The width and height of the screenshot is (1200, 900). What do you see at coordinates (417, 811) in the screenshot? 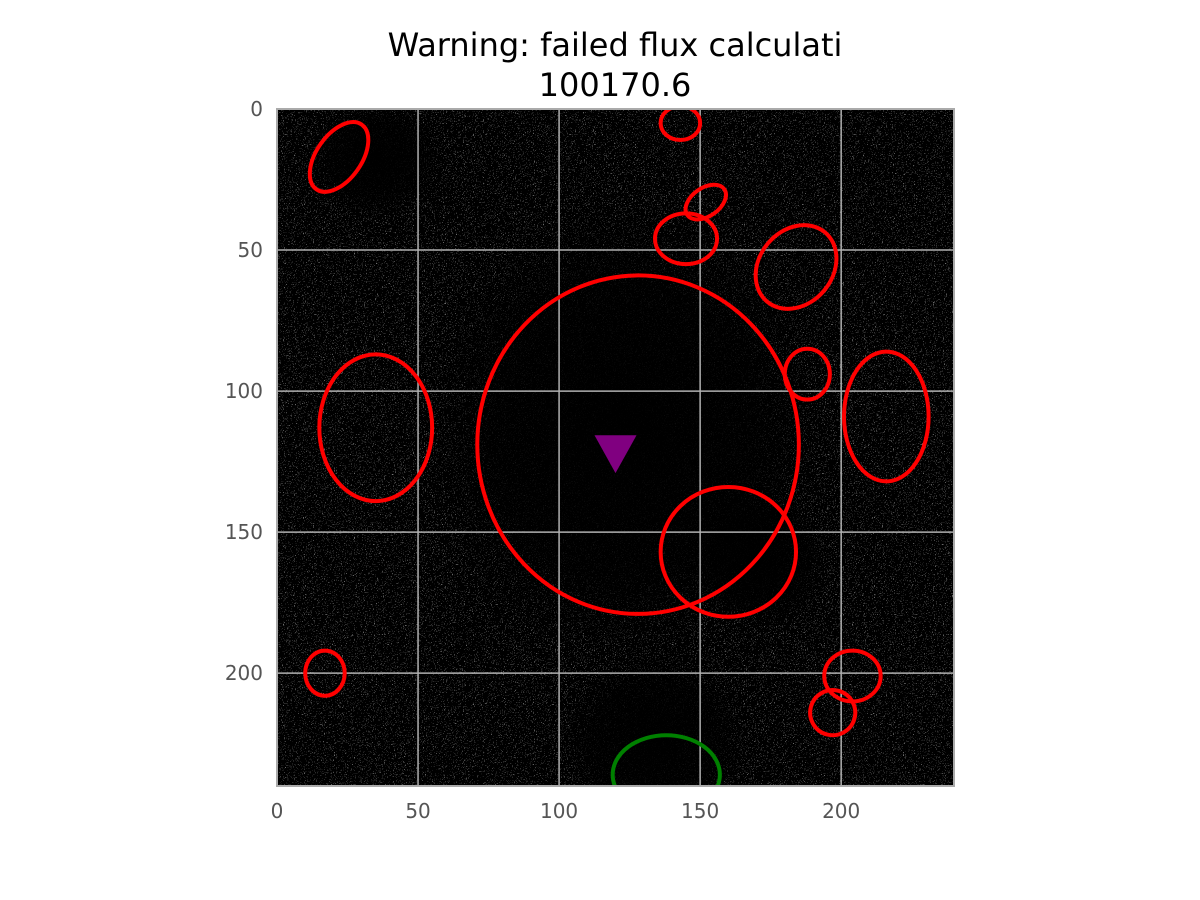
I see `x-tick-label: 50` at bounding box center [417, 811].